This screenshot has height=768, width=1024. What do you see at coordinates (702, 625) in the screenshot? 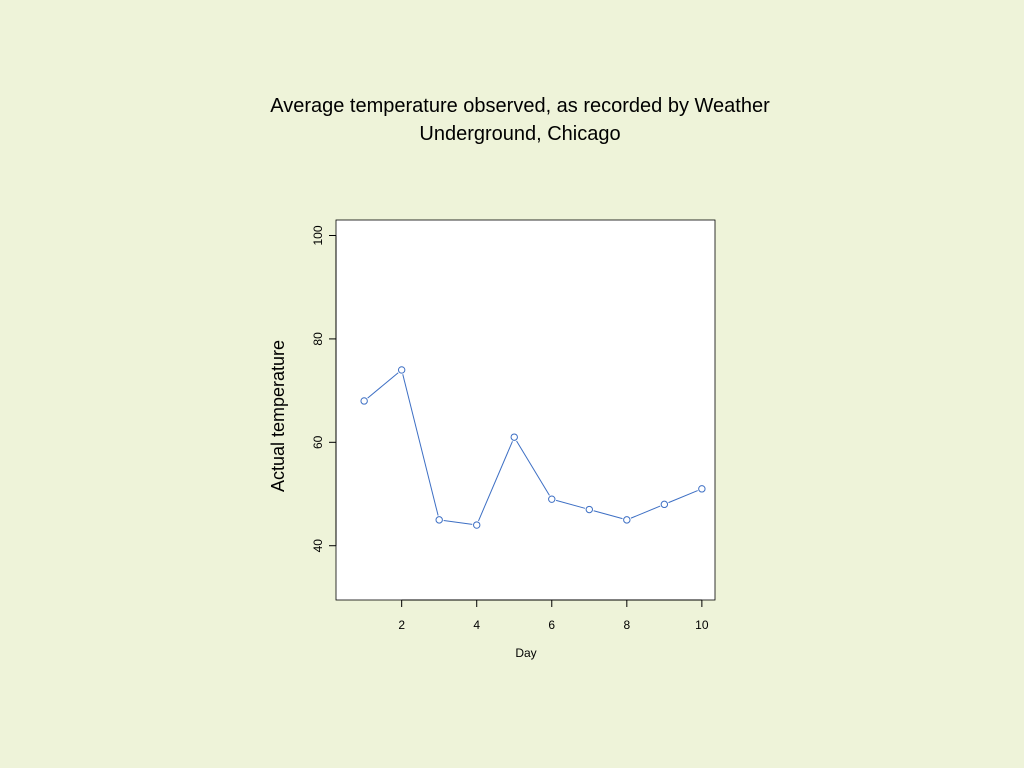
I see `x-tick-label: 10` at bounding box center [702, 625].